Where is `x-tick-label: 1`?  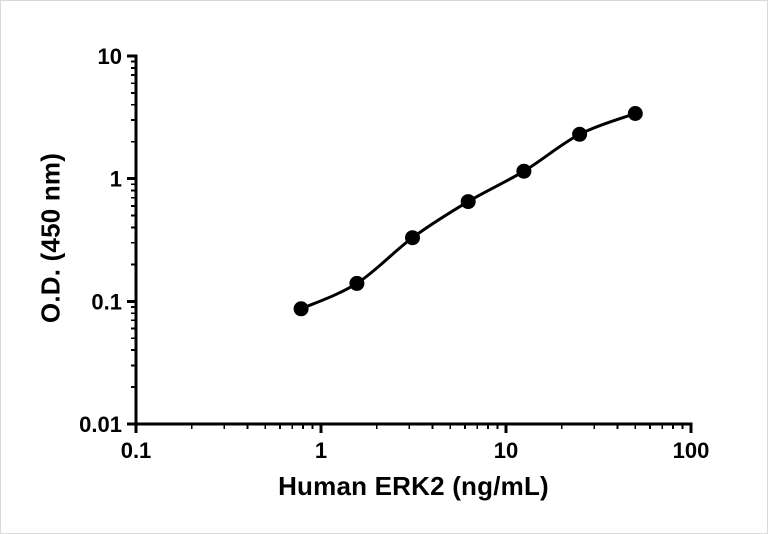 x-tick-label: 1 is located at coordinates (321, 450).